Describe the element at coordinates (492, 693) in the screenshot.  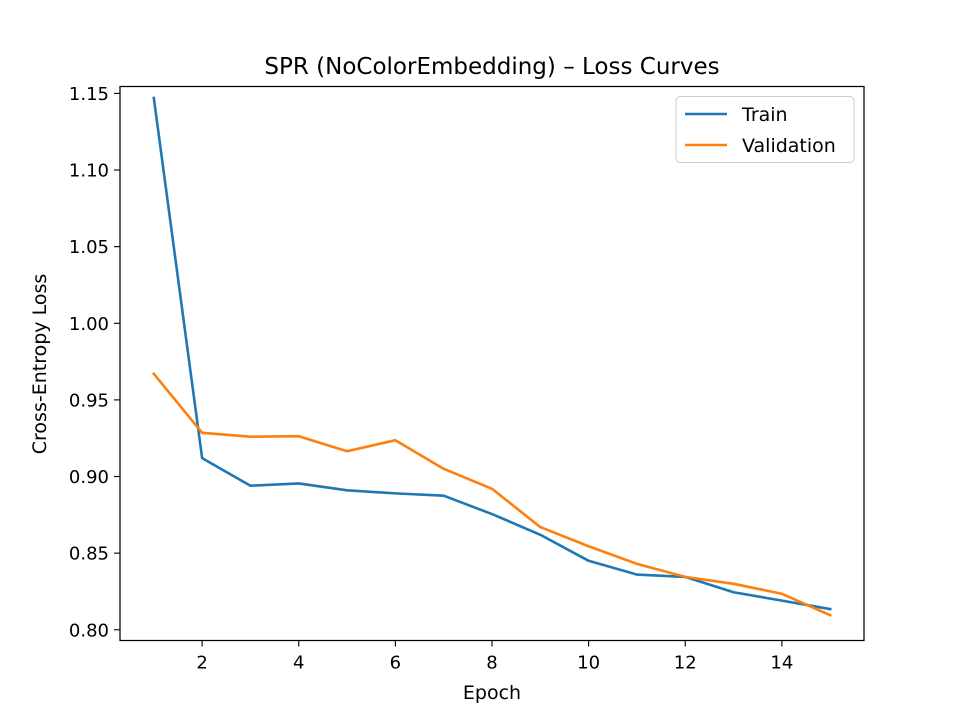
I see `x-axis-label: Epoch` at that location.